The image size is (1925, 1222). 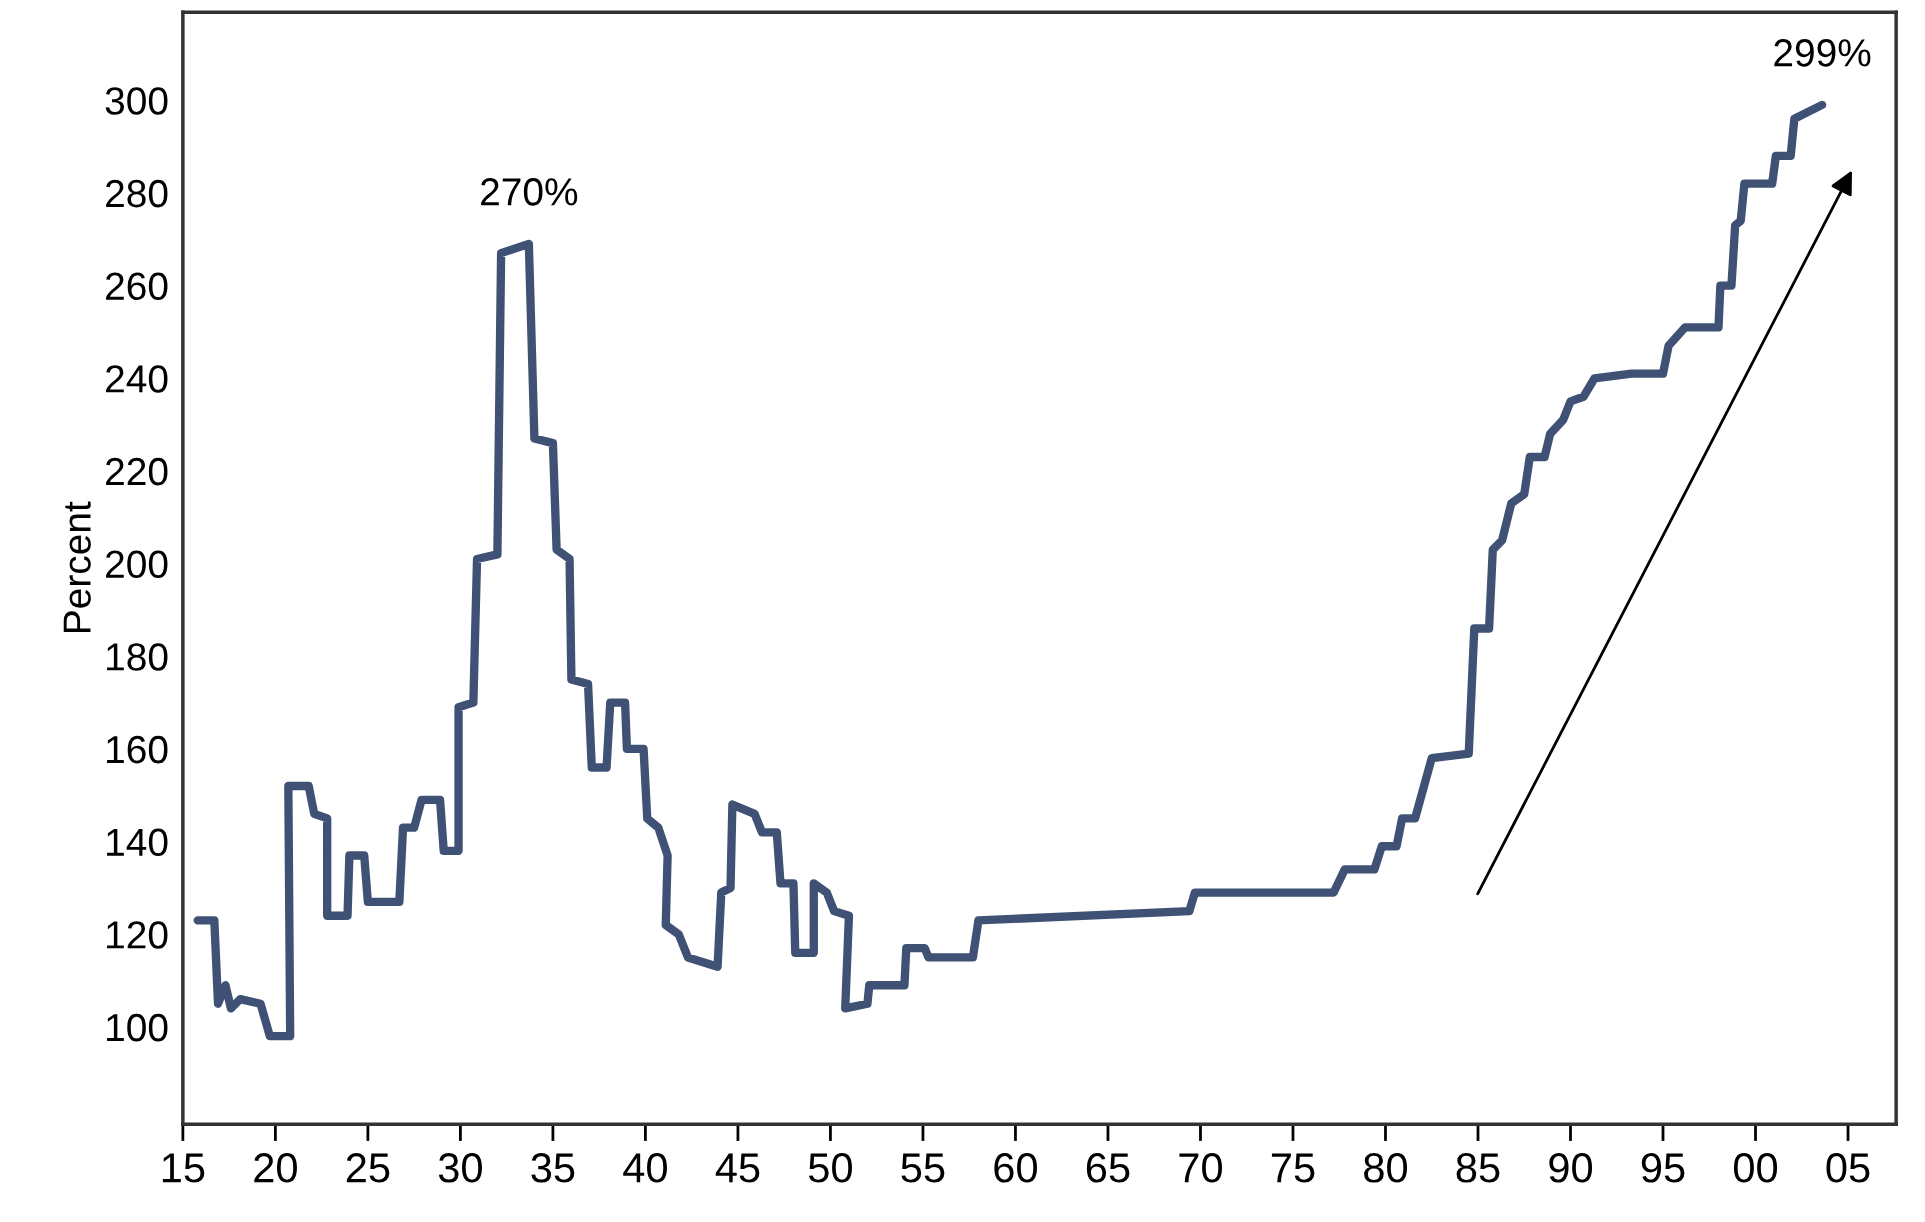 I want to click on y-tick-label: 260, so click(x=137, y=286).